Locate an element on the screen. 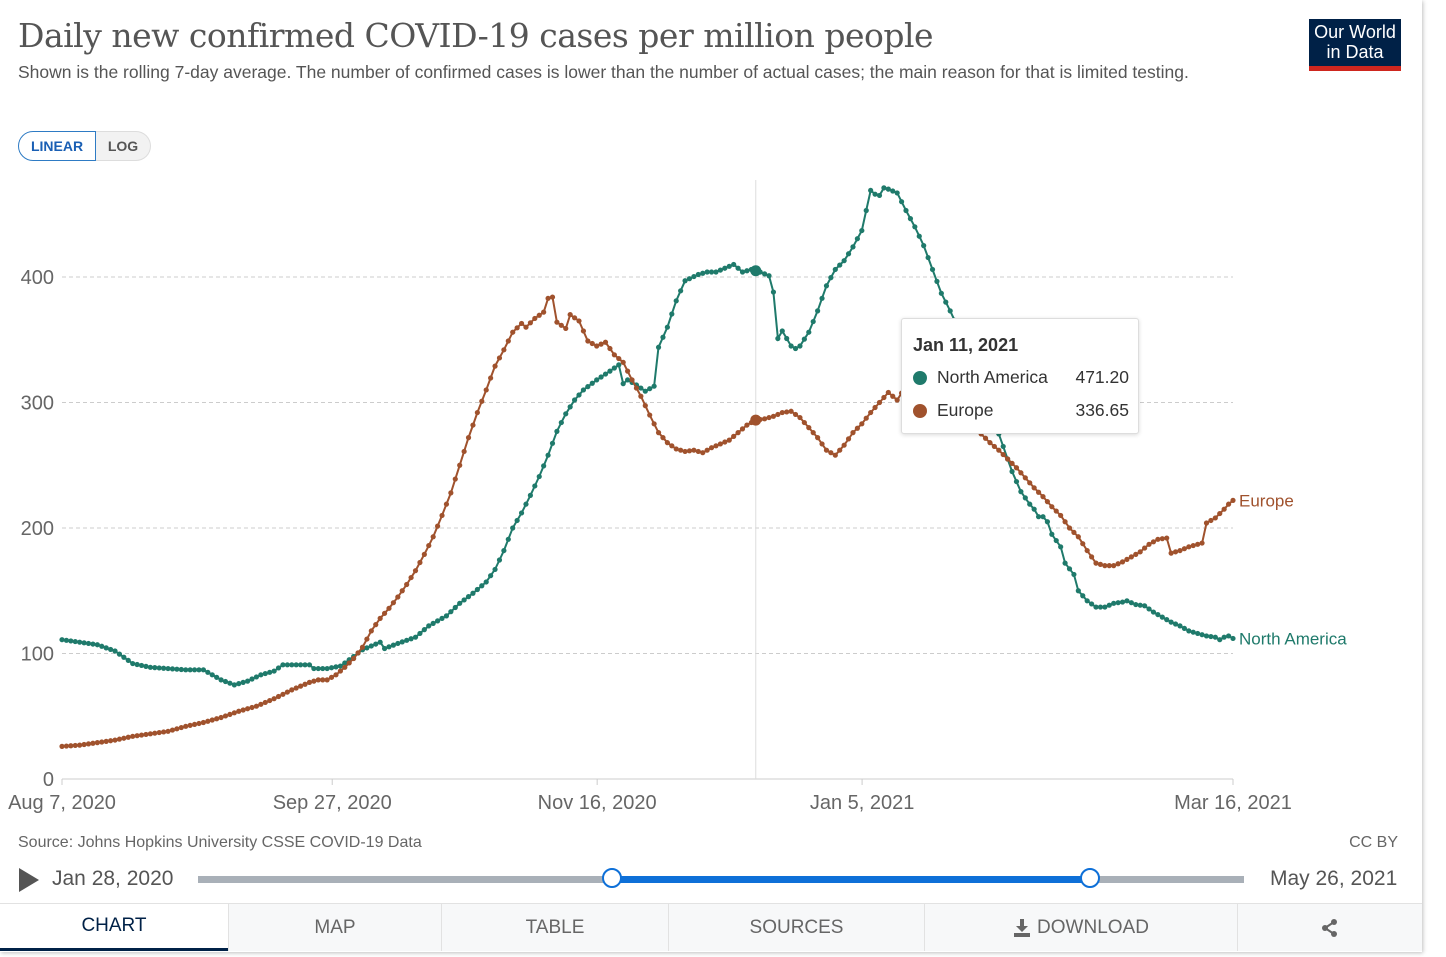 The height and width of the screenshot is (957, 1446). scale-toggle: LINEAR LOG is located at coordinates (84, 146).